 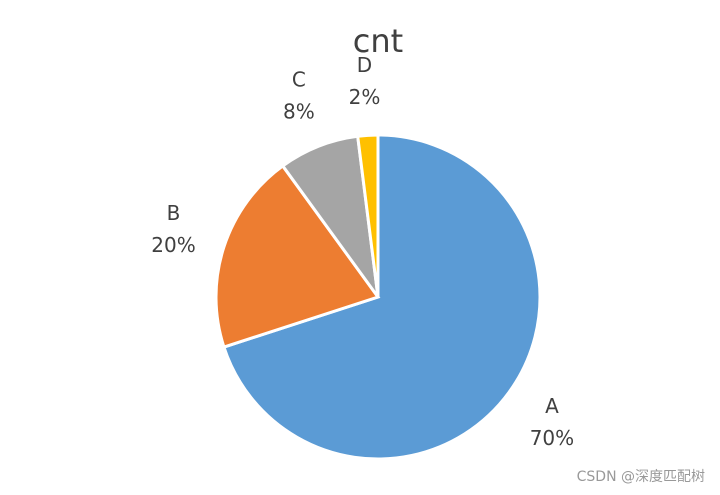 I want to click on slice-value-label: 70%, so click(x=552, y=438).